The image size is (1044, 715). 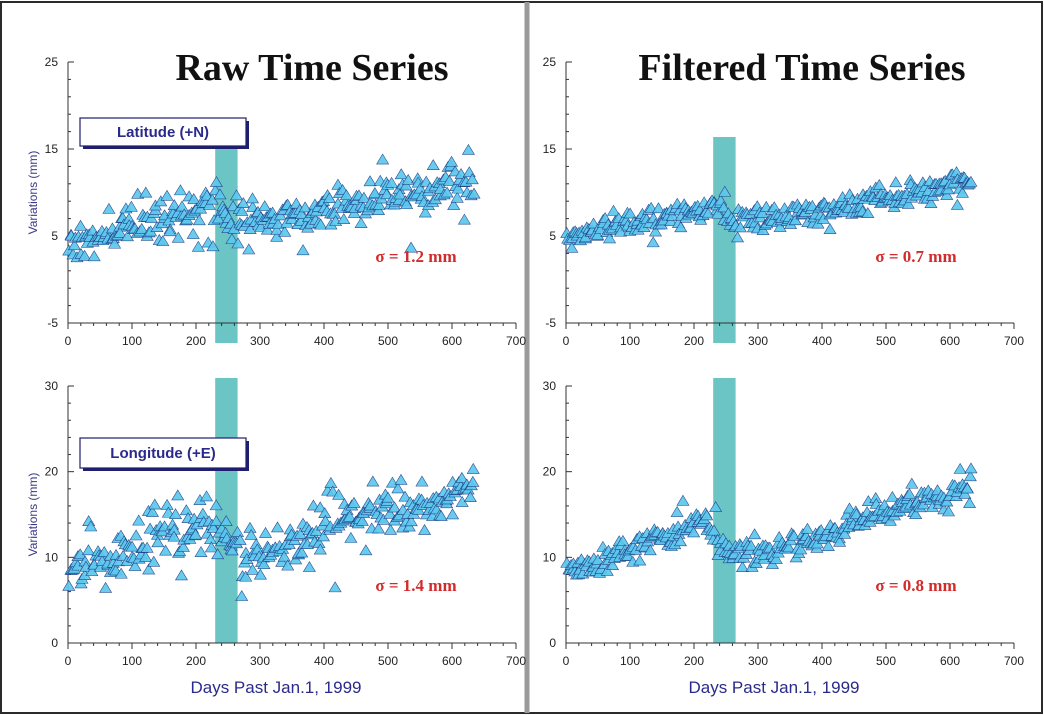 I want to click on y-tick-label: 15, so click(x=550, y=149).